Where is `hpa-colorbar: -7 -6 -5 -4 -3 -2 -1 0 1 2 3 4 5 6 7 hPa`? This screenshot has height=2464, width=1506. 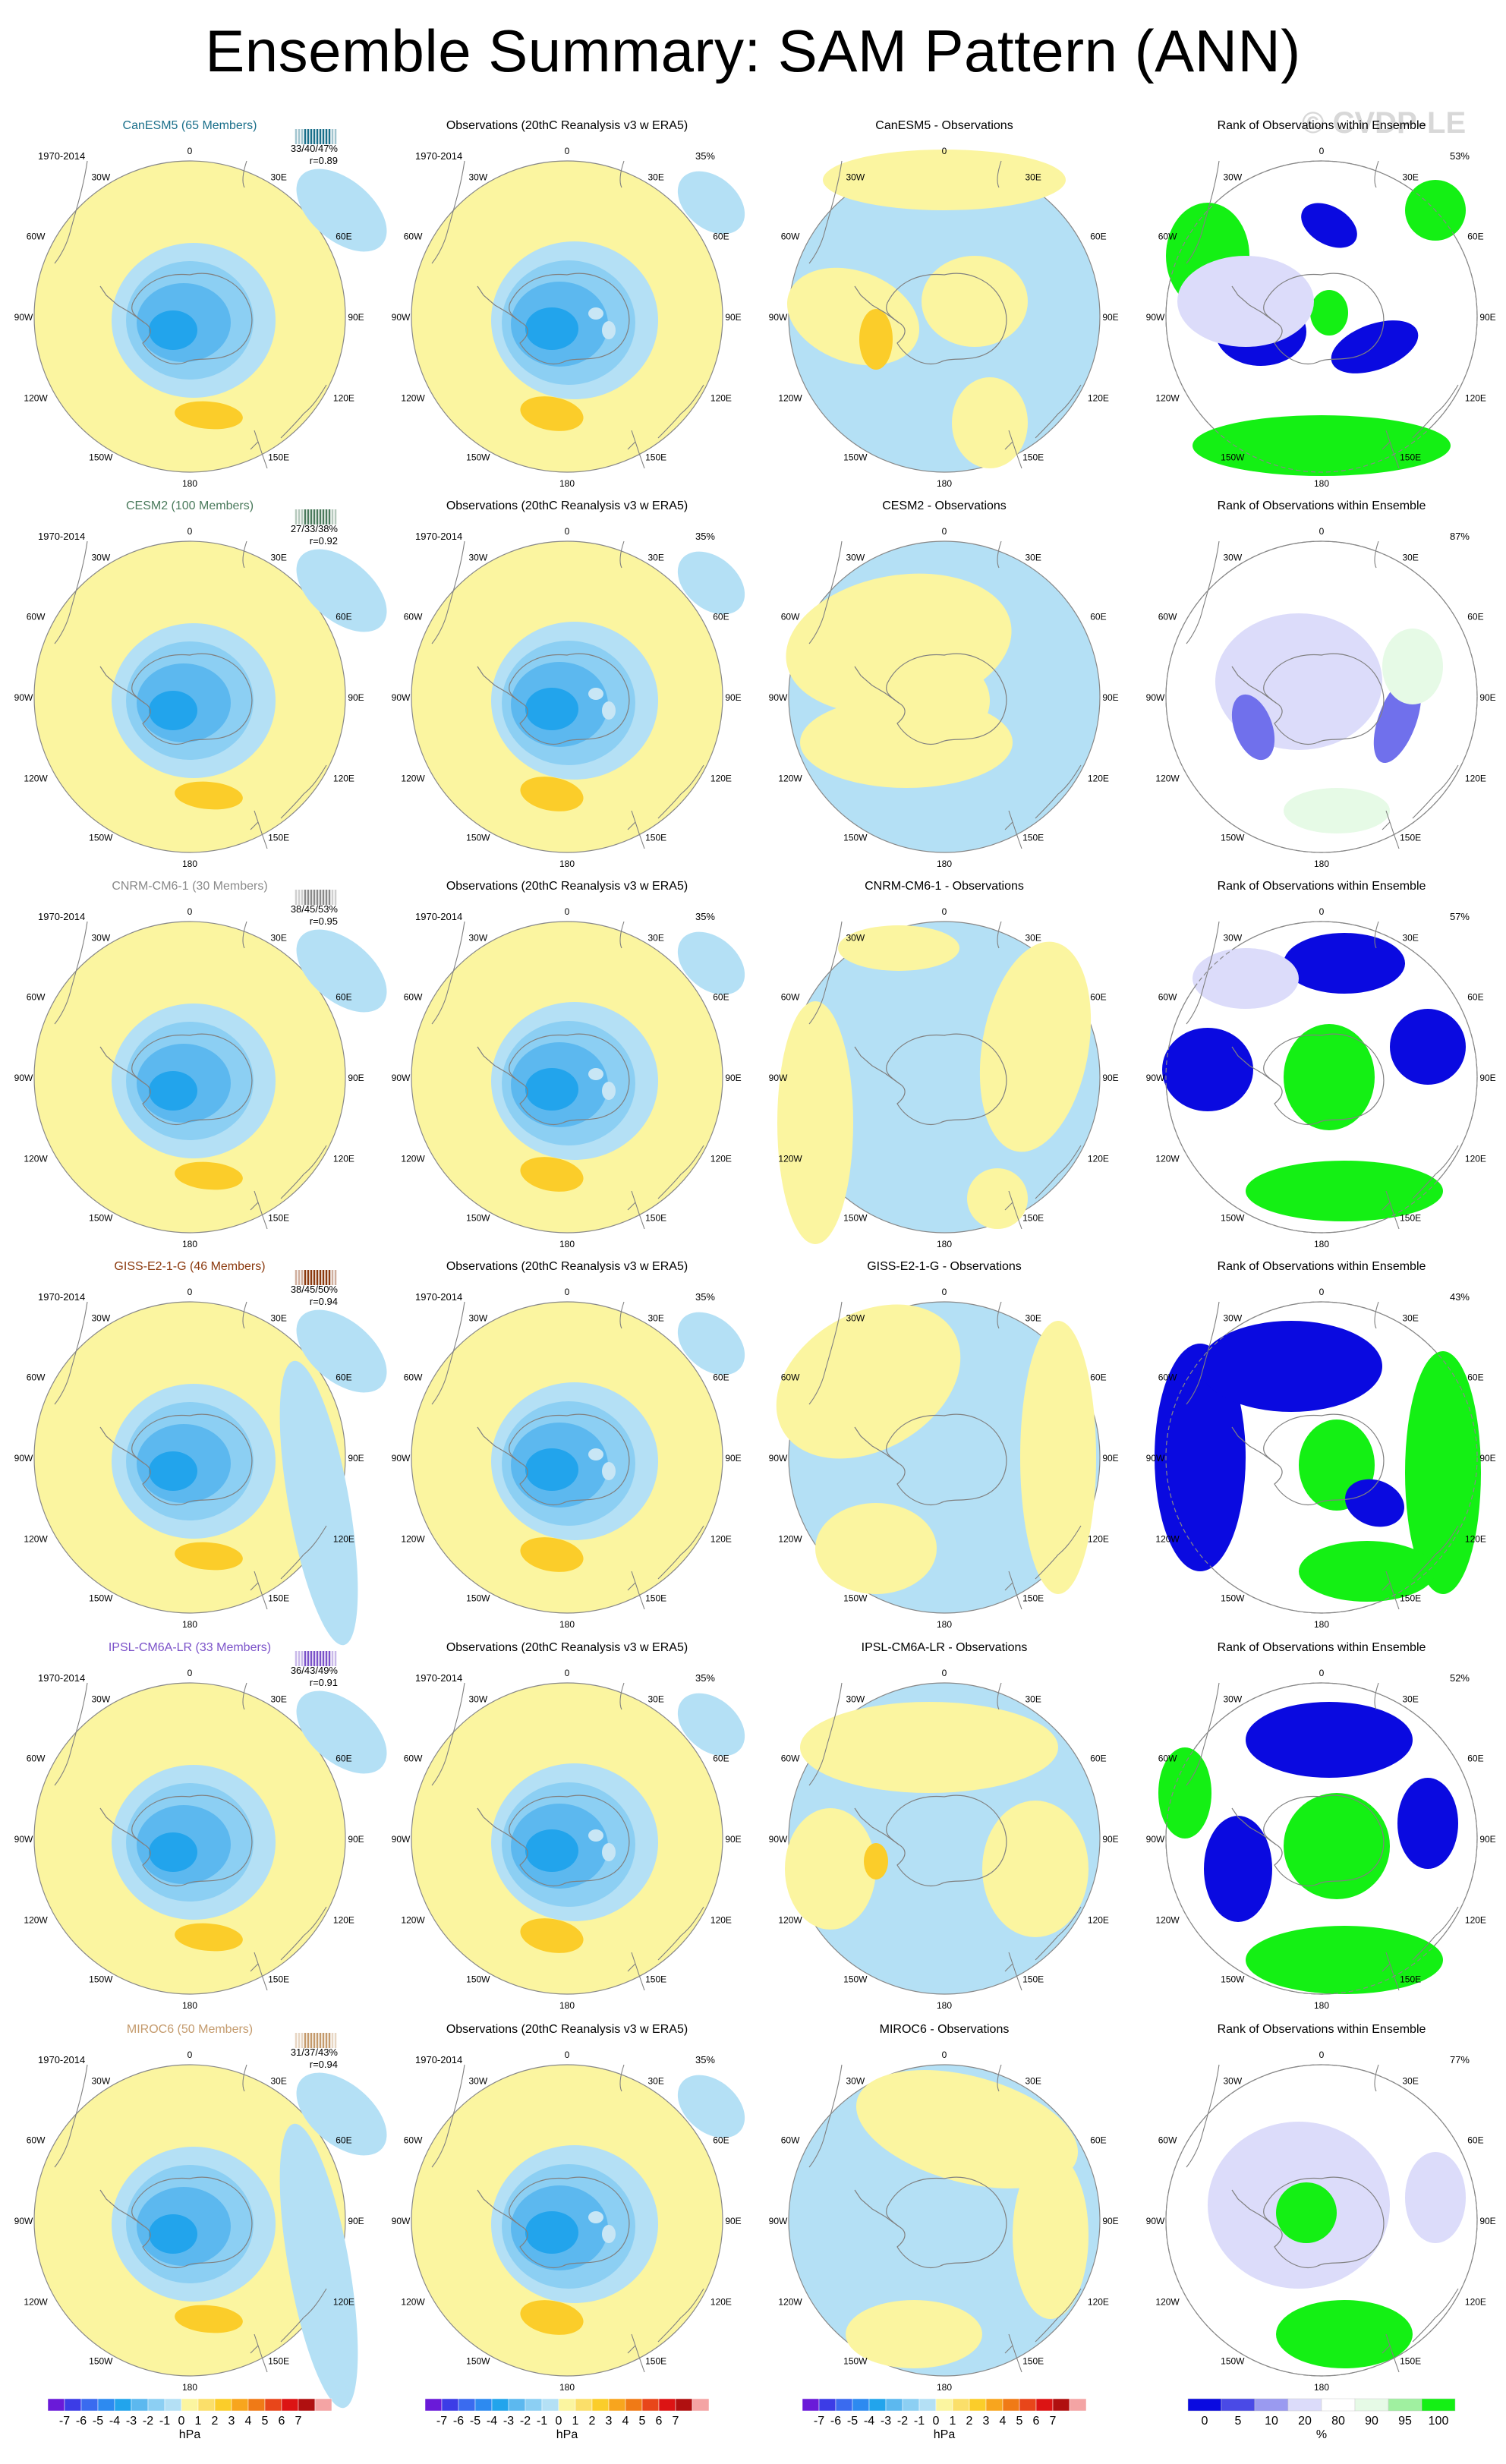
hpa-colorbar: -7 -6 -5 -4 -3 -2 -1 0 1 2 3 4 5 6 7 hPa is located at coordinates (567, 2419).